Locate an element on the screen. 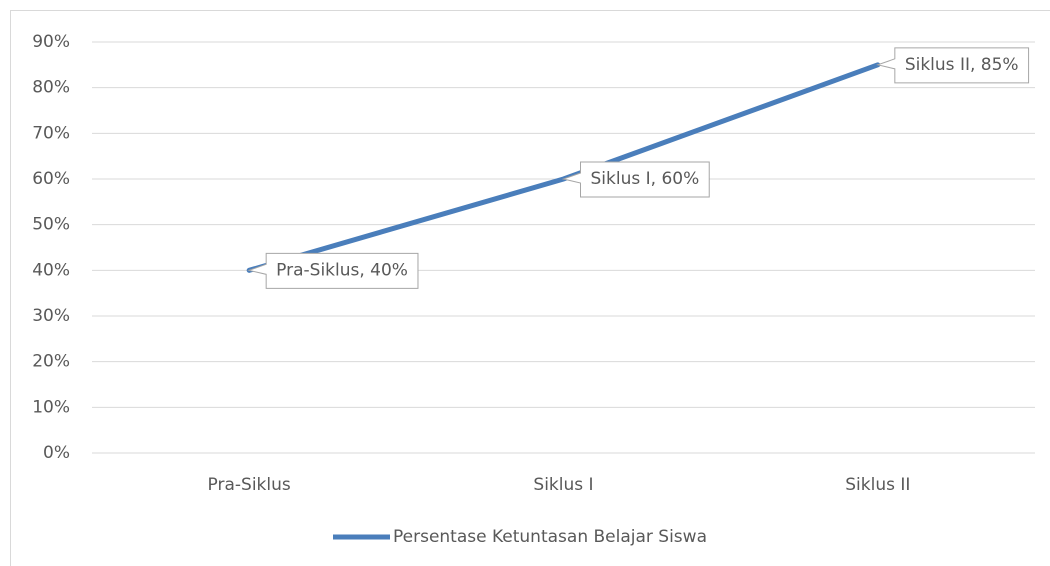 This screenshot has height=566, width=1050. data-label: Siklus II, 85% is located at coordinates (953, 65).